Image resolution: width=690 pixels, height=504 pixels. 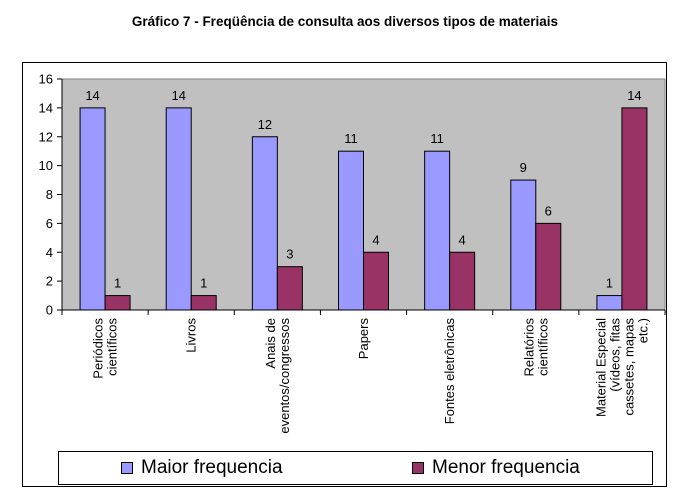 I want to click on legend-label-menor: Menor frequencia, so click(x=506, y=467).